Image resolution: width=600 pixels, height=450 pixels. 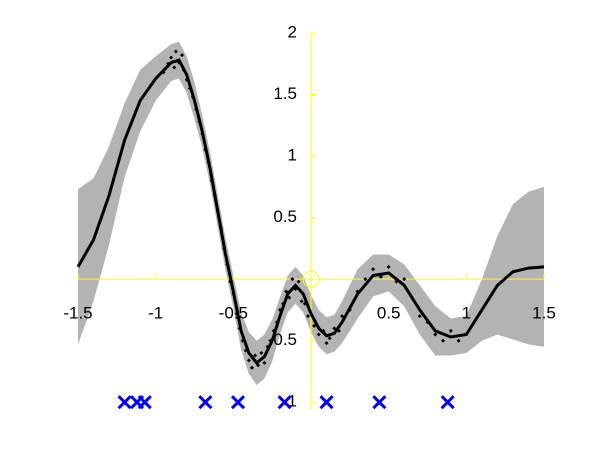 What do you see at coordinates (233, 313) in the screenshot?
I see `x-tick-label: -0.5` at bounding box center [233, 313].